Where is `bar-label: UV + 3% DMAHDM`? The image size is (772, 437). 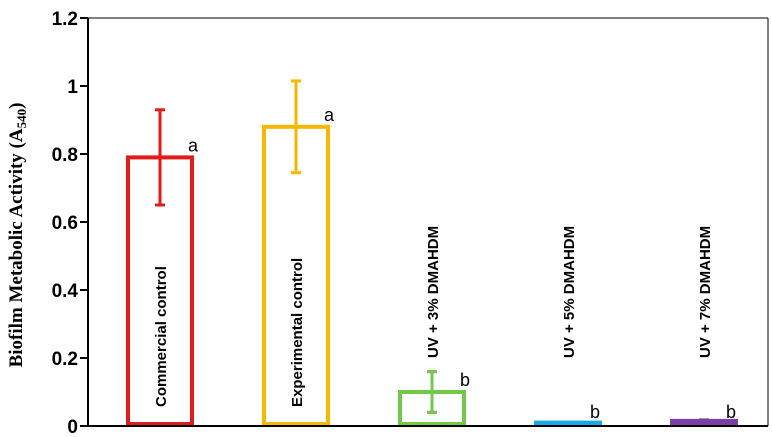 bar-label: UV + 3% DMAHDM is located at coordinates (433, 292).